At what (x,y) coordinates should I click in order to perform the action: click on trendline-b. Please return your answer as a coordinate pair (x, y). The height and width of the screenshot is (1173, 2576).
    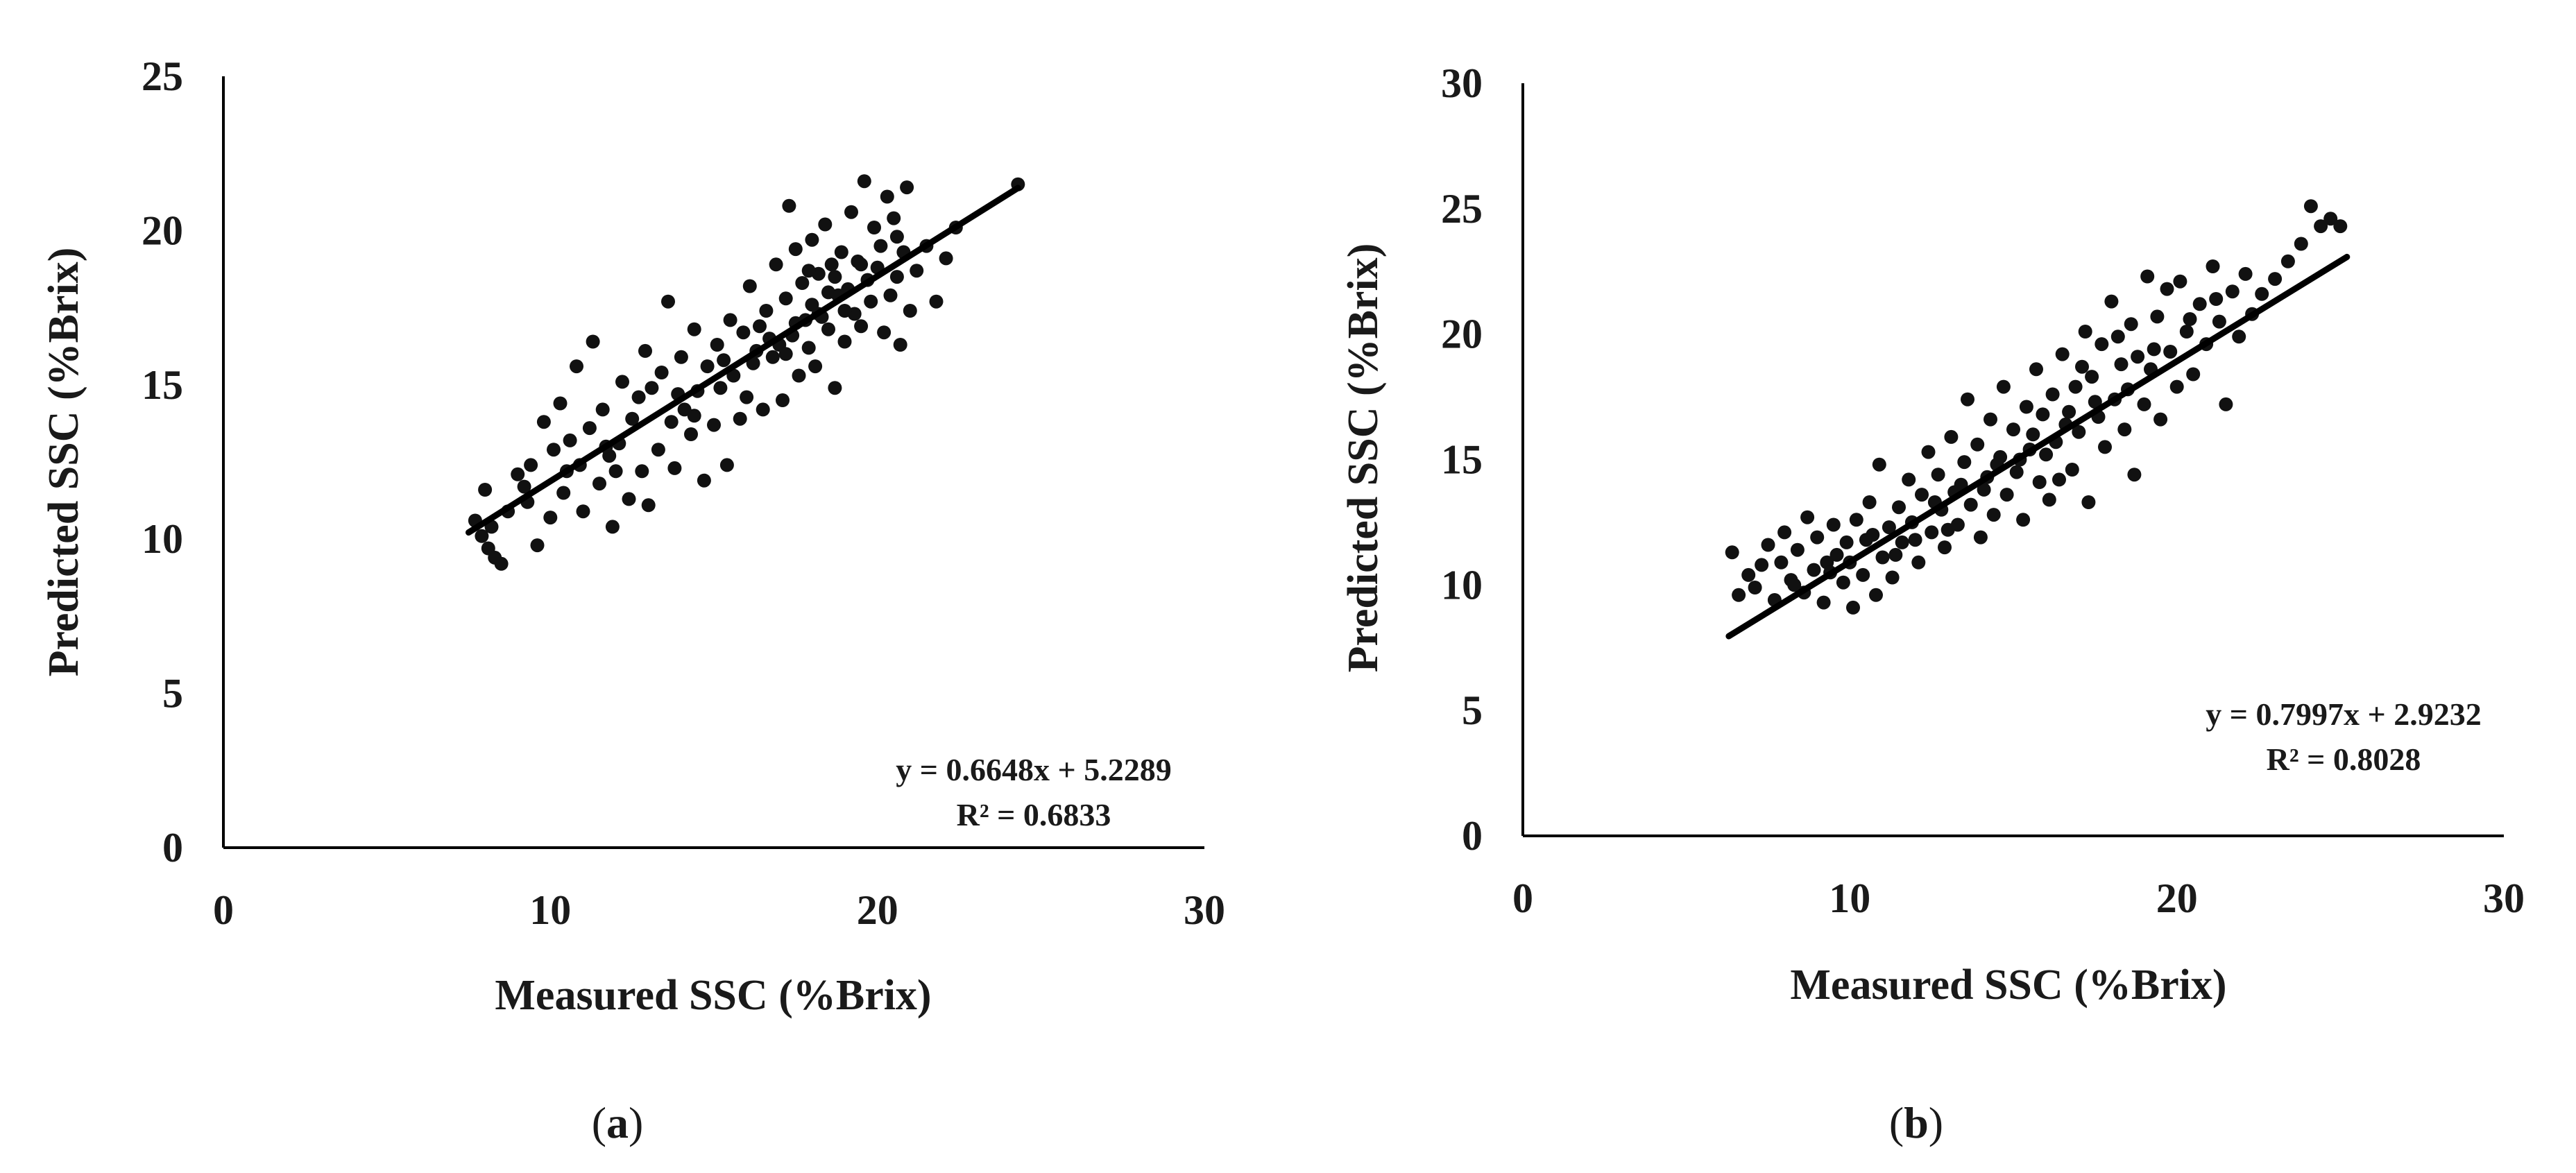
    Looking at the image, I should click on (2038, 446).